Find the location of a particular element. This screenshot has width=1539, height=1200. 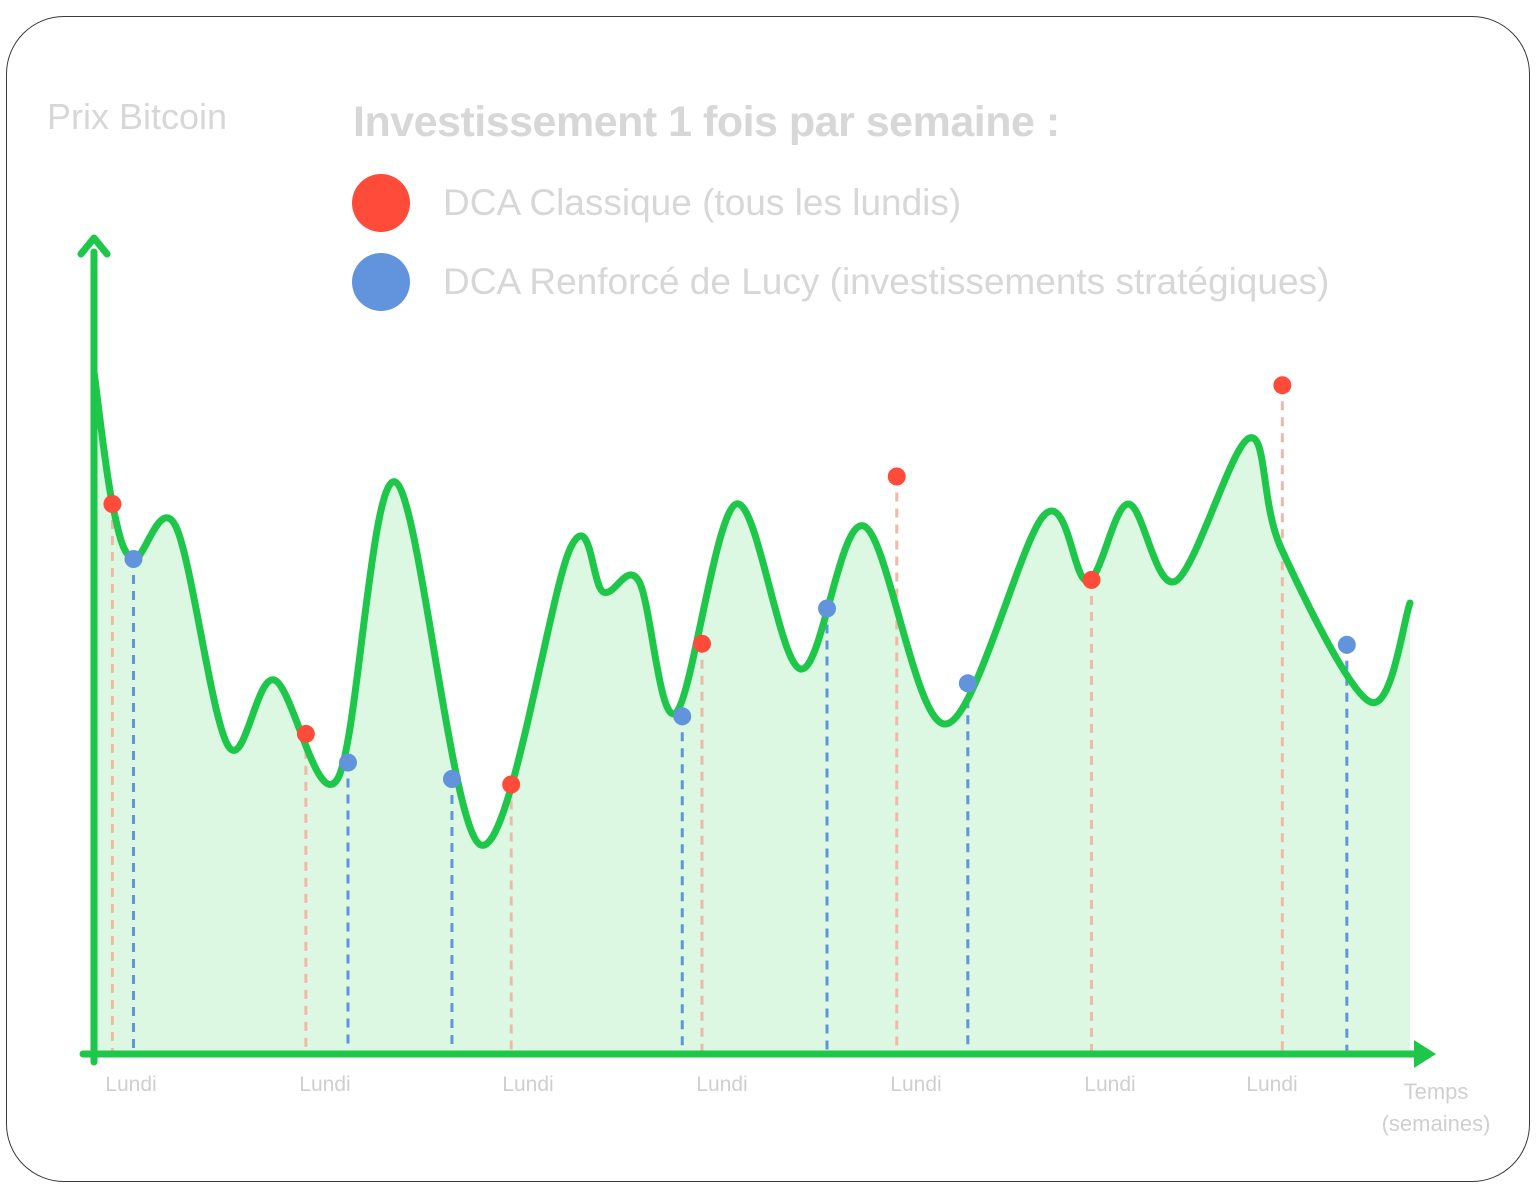

x-tick-label-5: Lundi is located at coordinates (1109, 1084).